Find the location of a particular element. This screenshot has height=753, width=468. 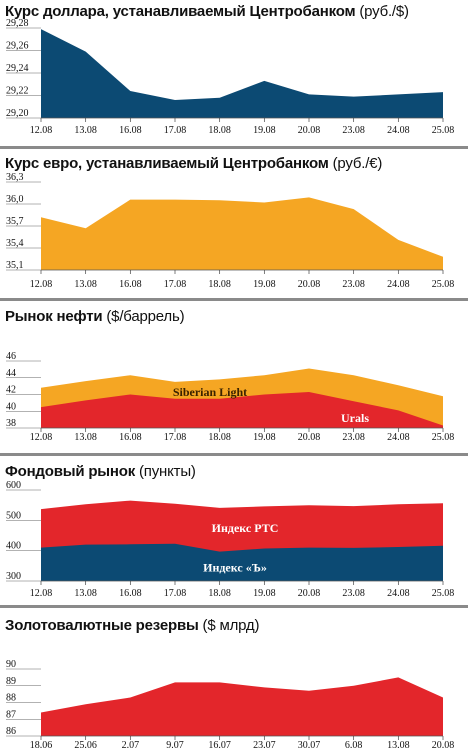

y-tick-label: 46 is located at coordinates (11, 356).